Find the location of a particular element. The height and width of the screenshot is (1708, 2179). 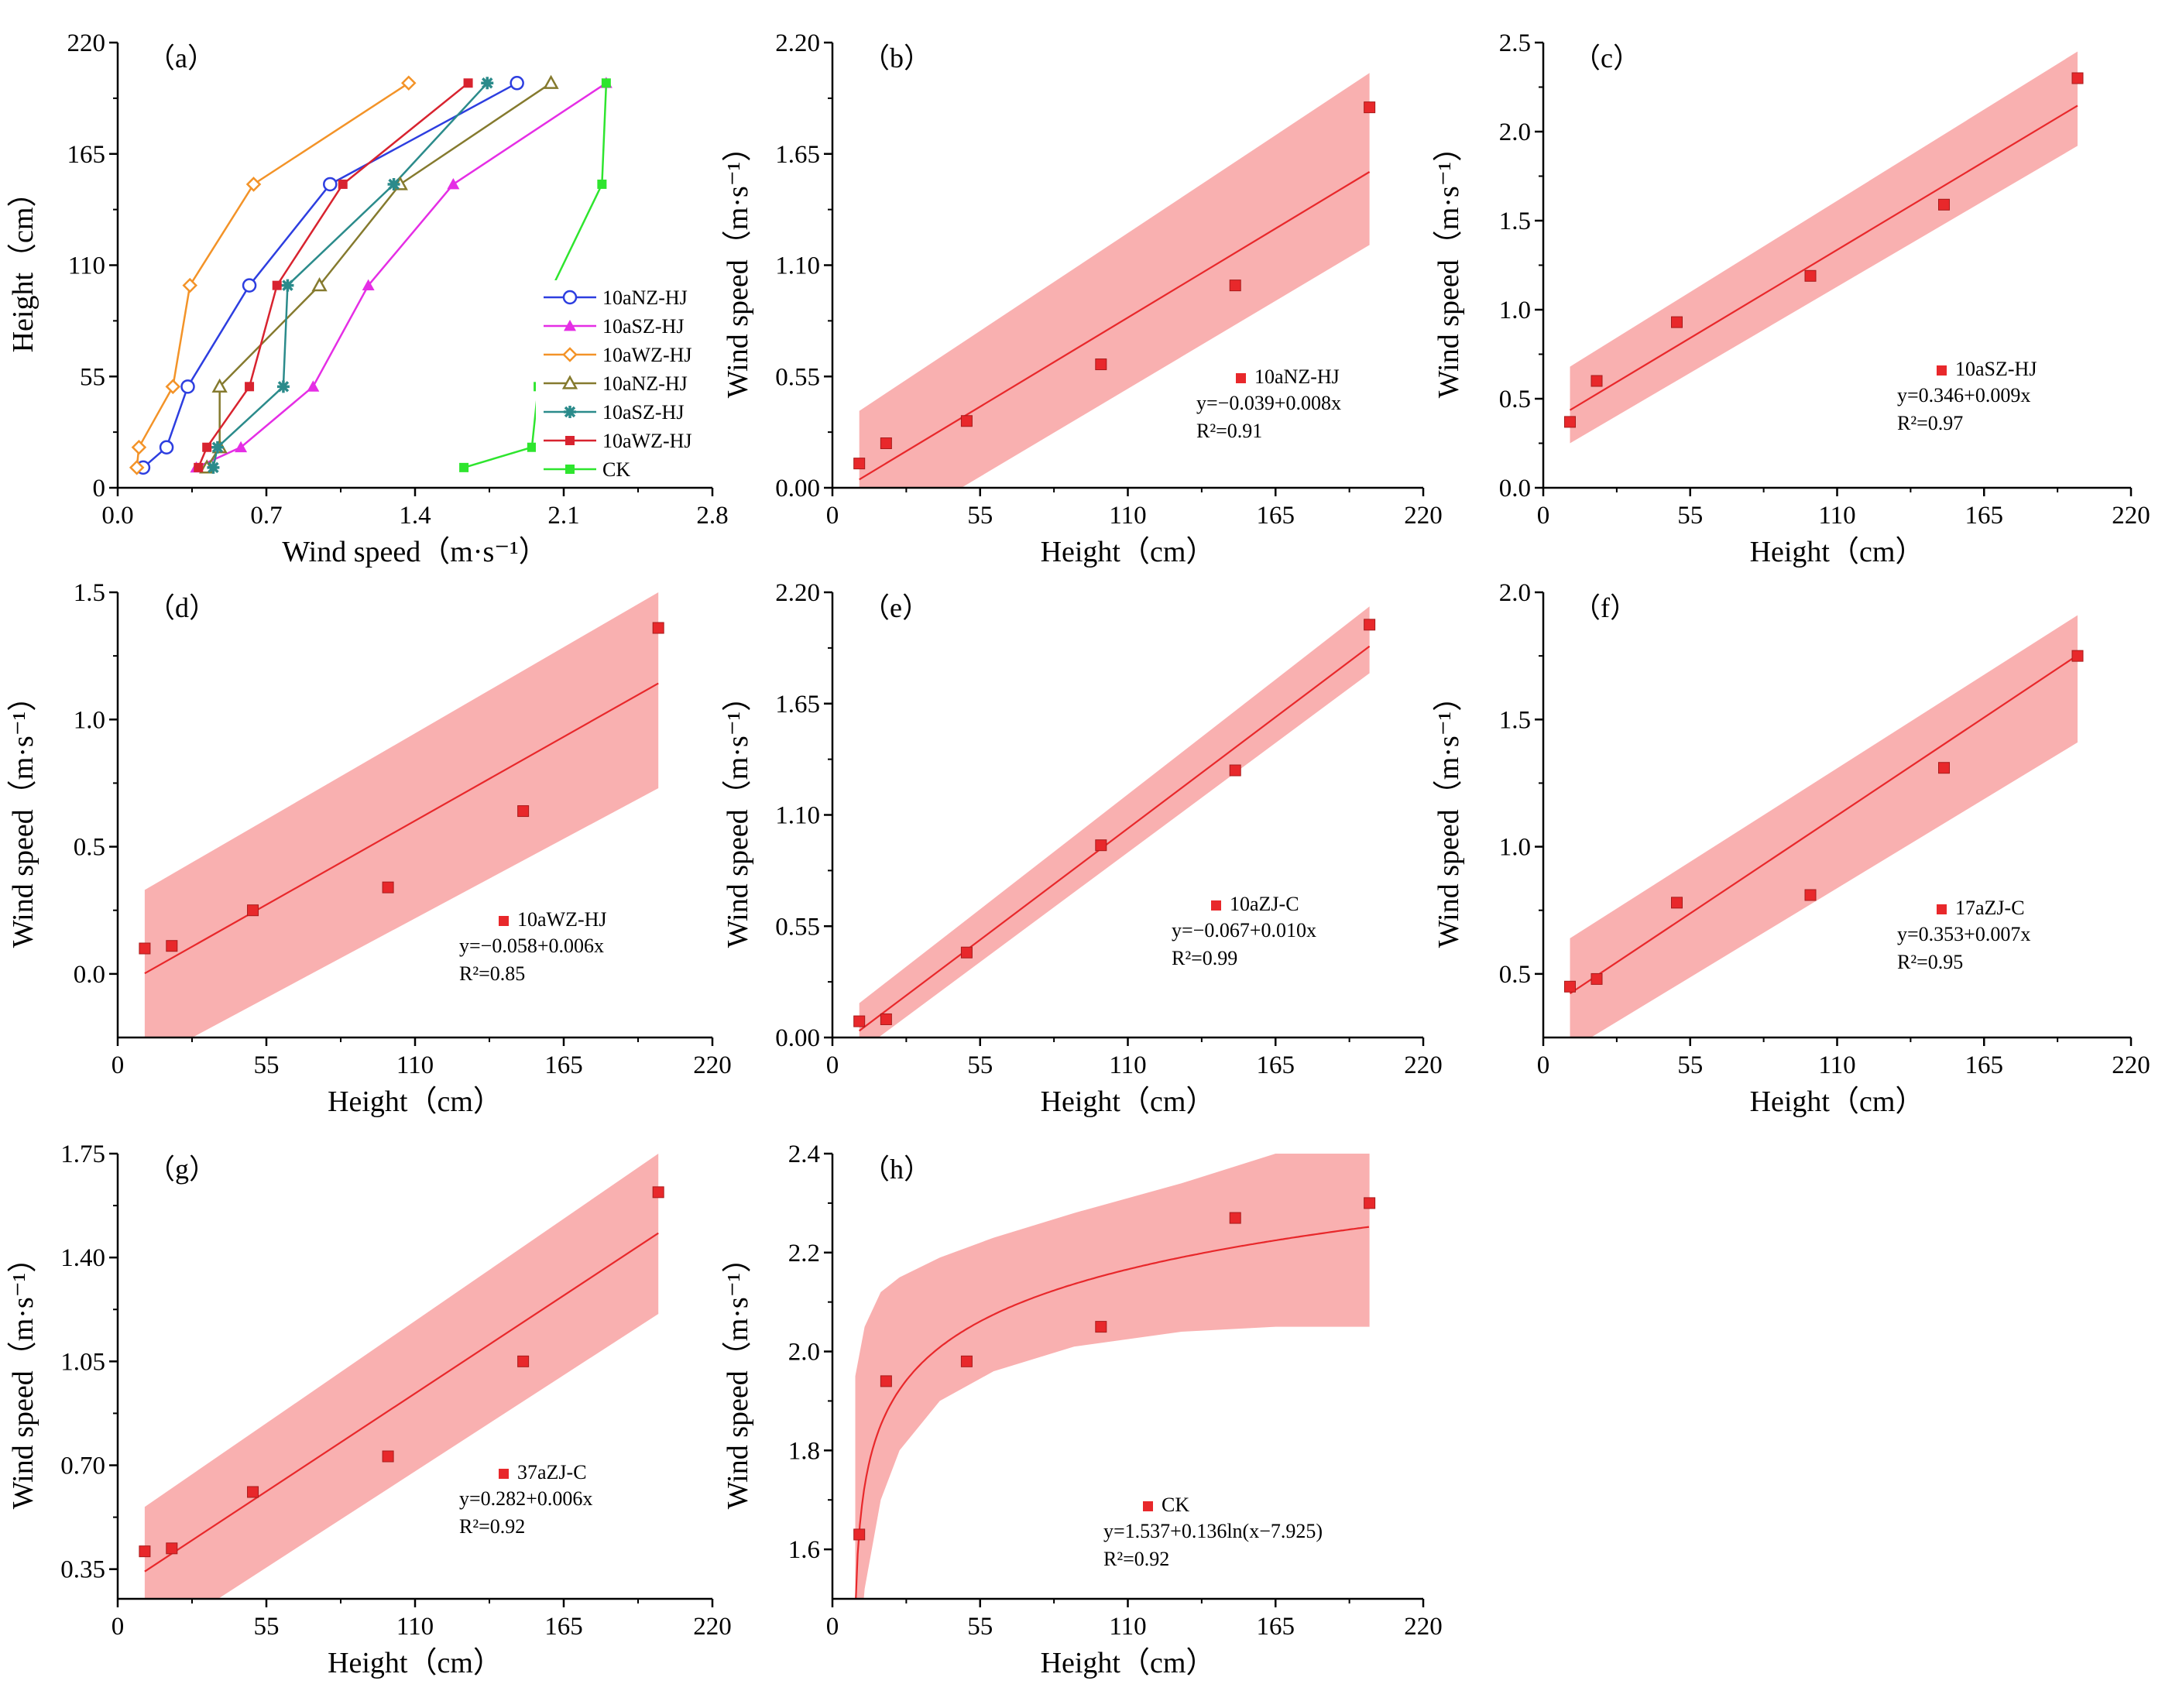

y-tick-label: 1.0 is located at coordinates (1515, 848).